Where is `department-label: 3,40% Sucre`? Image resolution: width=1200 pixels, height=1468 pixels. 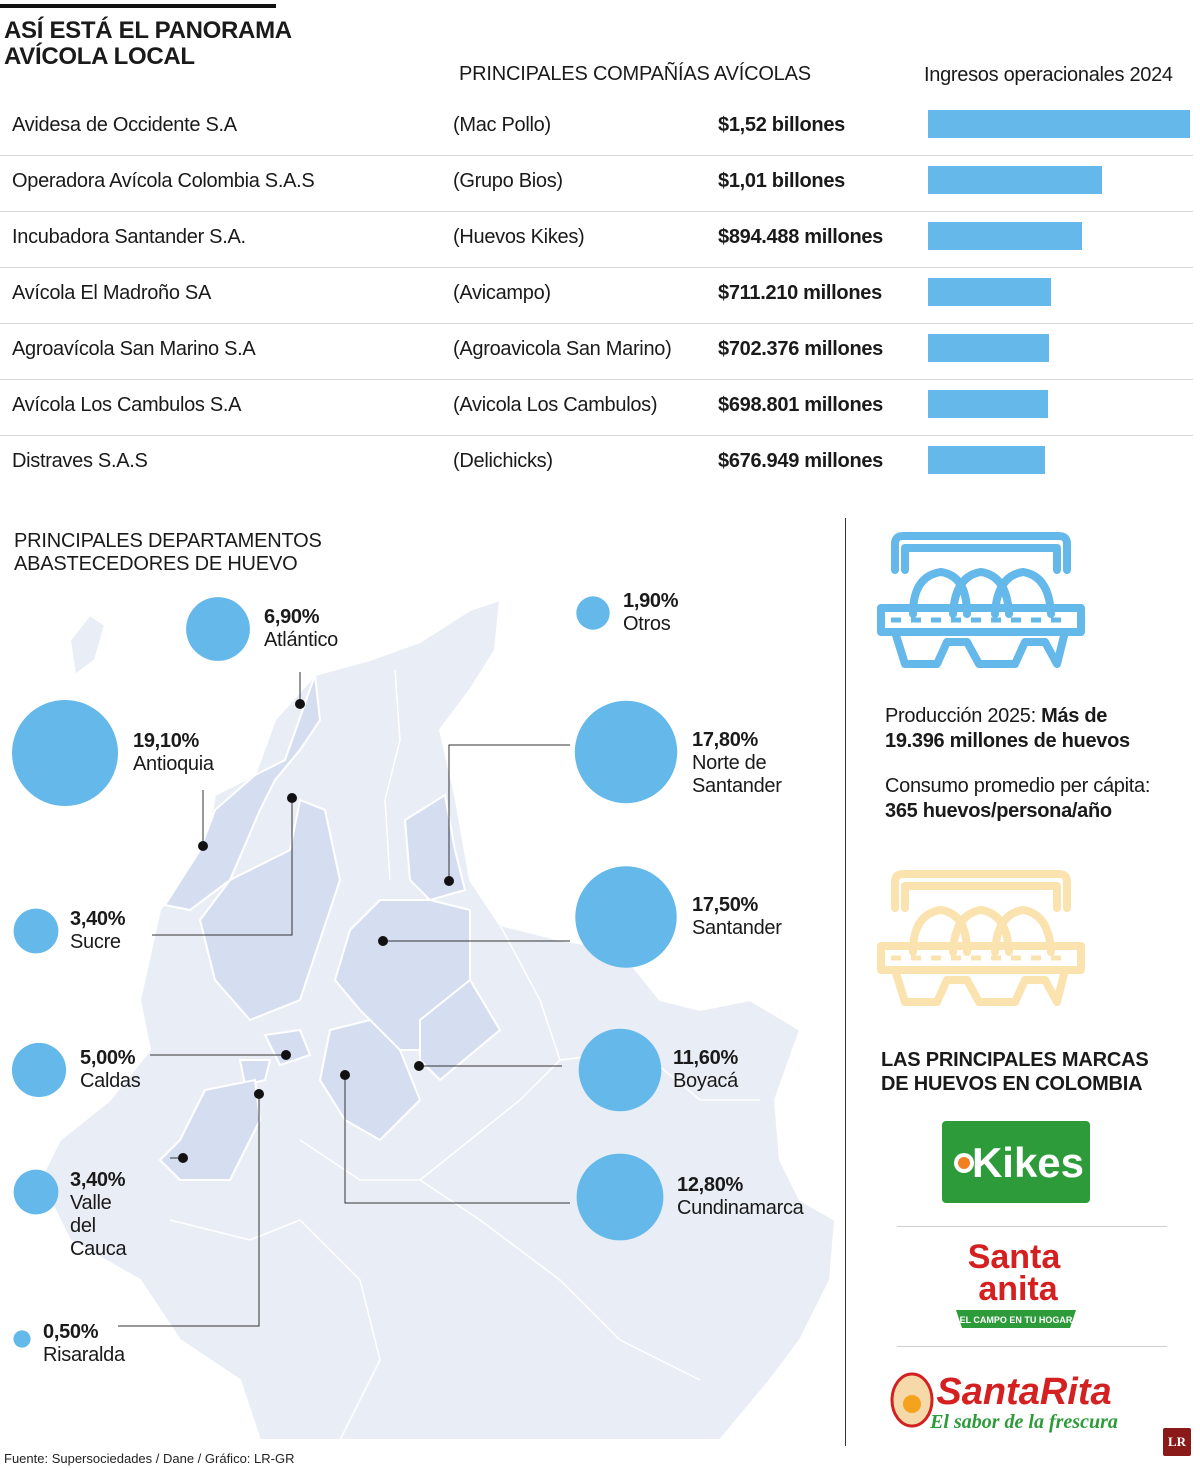 department-label: 3,40% Sucre is located at coordinates (98, 931).